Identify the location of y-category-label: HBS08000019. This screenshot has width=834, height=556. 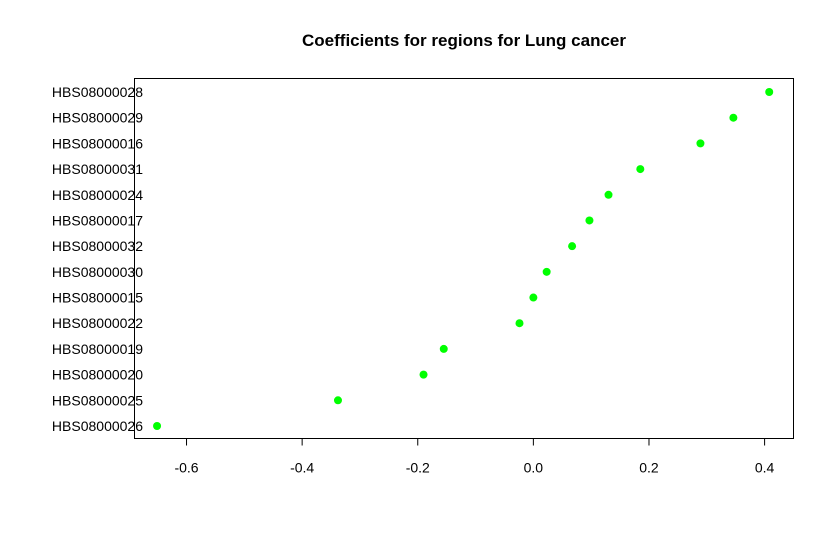
(97, 349).